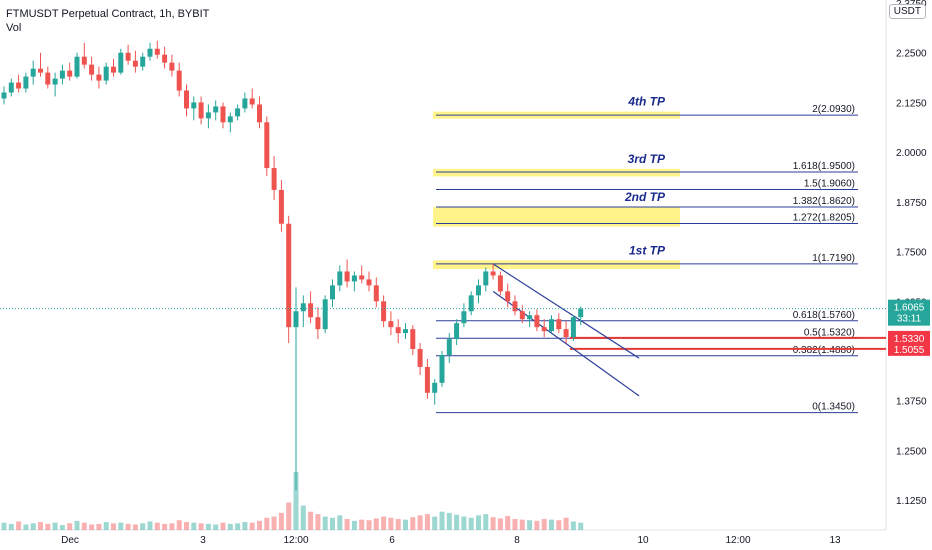 The height and width of the screenshot is (550, 932). What do you see at coordinates (647, 250) in the screenshot?
I see `tp-label: 1st TP` at bounding box center [647, 250].